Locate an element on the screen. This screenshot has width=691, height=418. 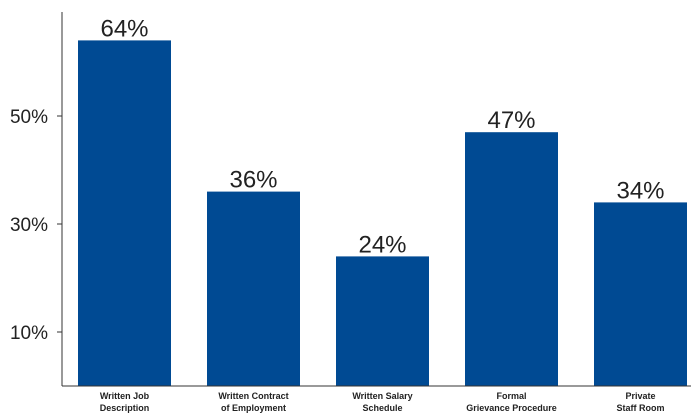
category-label: Private is located at coordinates (640, 396).